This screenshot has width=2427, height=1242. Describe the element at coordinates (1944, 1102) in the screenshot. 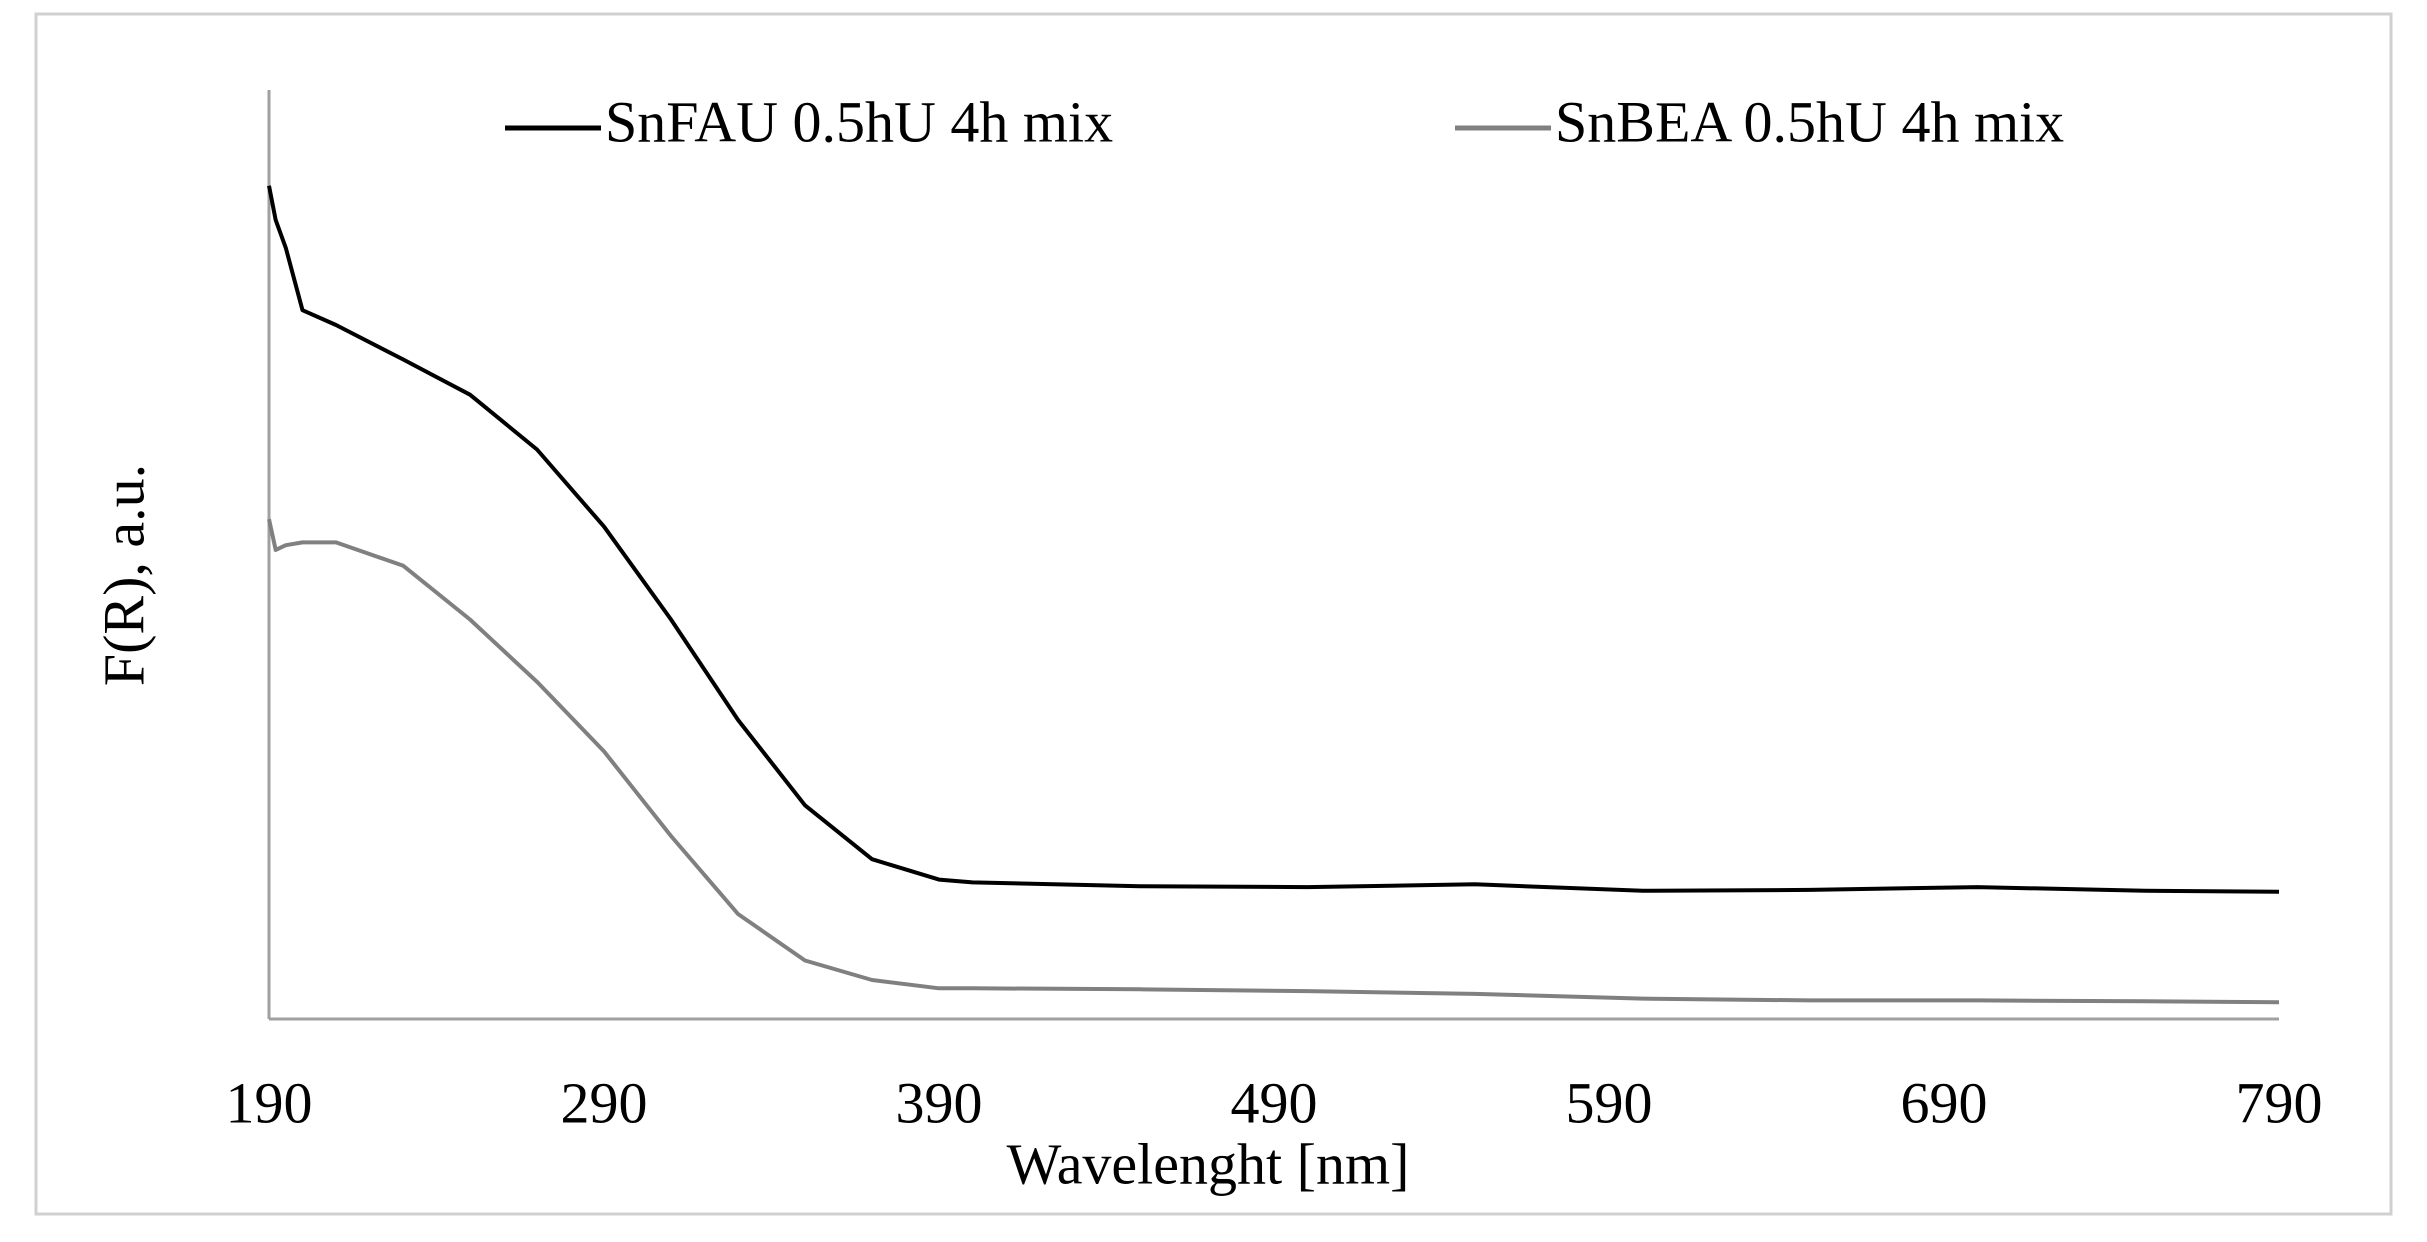

I see `x-tick-label: 690` at that location.